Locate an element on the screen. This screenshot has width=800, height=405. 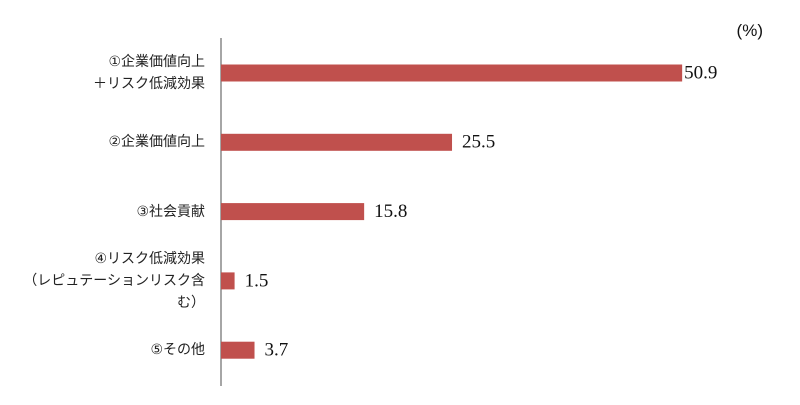
category-label: ④リスク低減効果 （レピュテーションリスク含む） is located at coordinates (114, 280).